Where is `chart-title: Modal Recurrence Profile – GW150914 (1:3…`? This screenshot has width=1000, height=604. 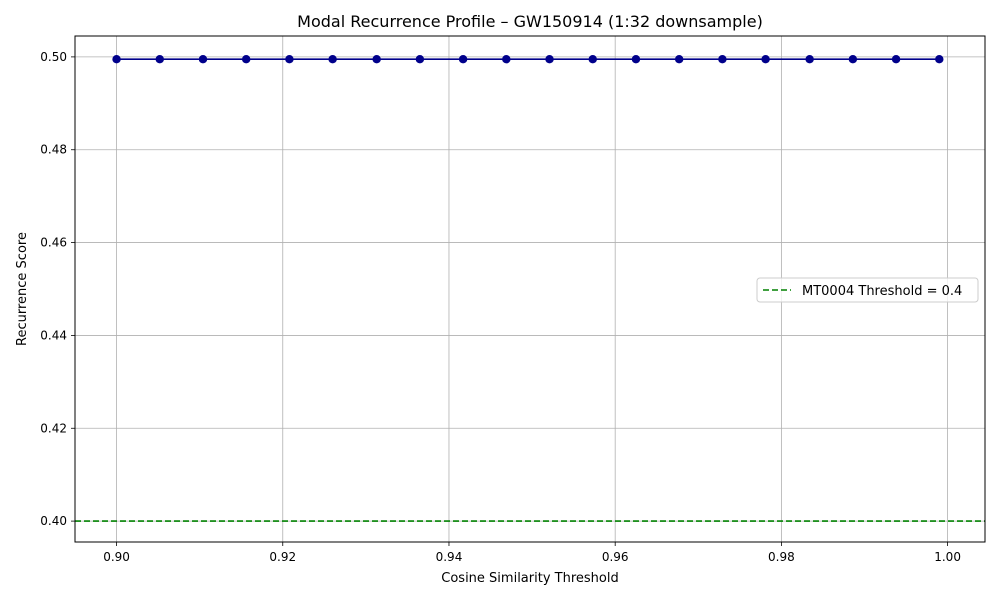 chart-title: Modal Recurrence Profile – GW150914 (1:3… is located at coordinates (530, 21).